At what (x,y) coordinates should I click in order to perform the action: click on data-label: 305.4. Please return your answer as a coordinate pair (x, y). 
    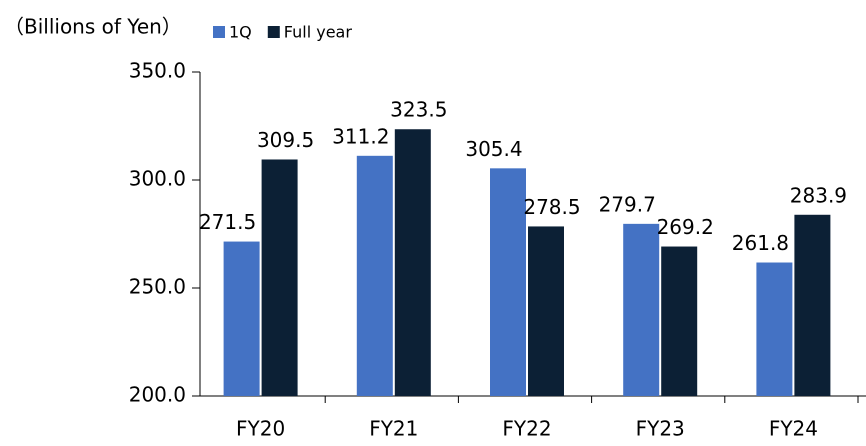
    Looking at the image, I should click on (493, 149).